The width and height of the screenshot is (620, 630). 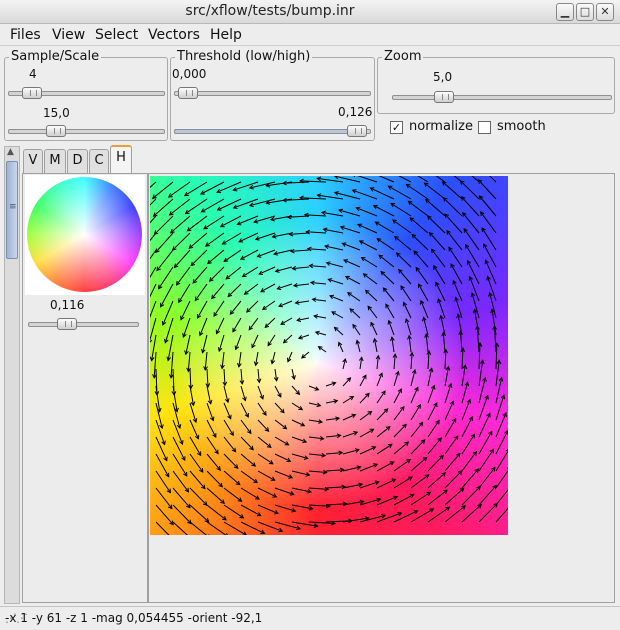 What do you see at coordinates (83, 324) in the screenshot?
I see `hue-slider` at bounding box center [83, 324].